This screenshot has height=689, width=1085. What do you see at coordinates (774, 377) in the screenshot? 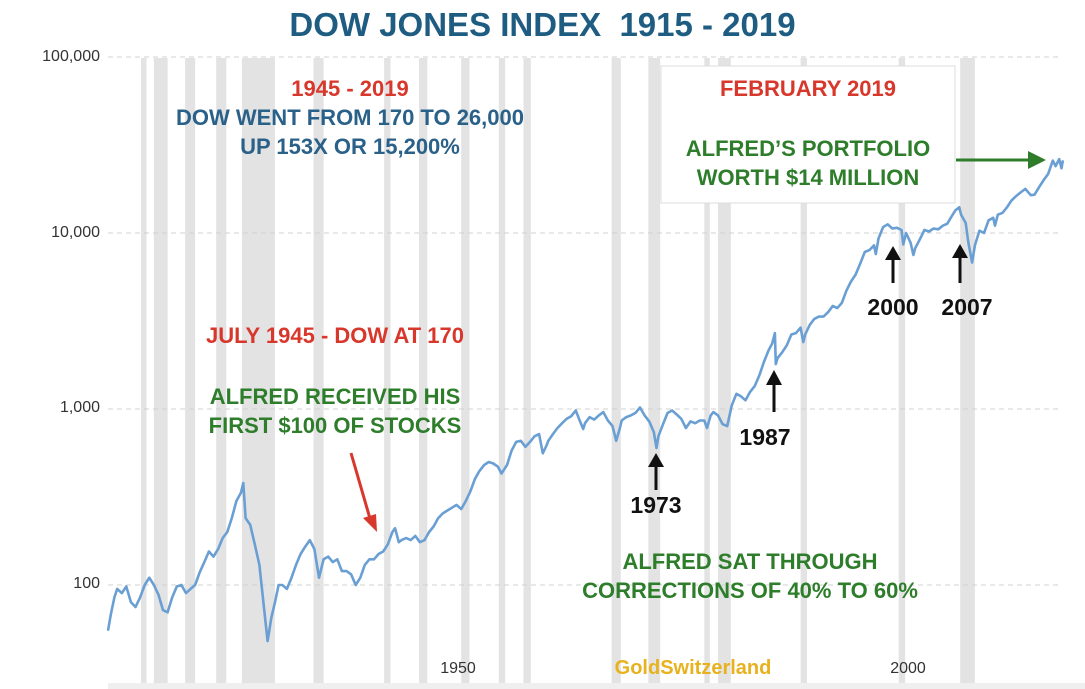
I see `arrow-1987-head` at bounding box center [774, 377].